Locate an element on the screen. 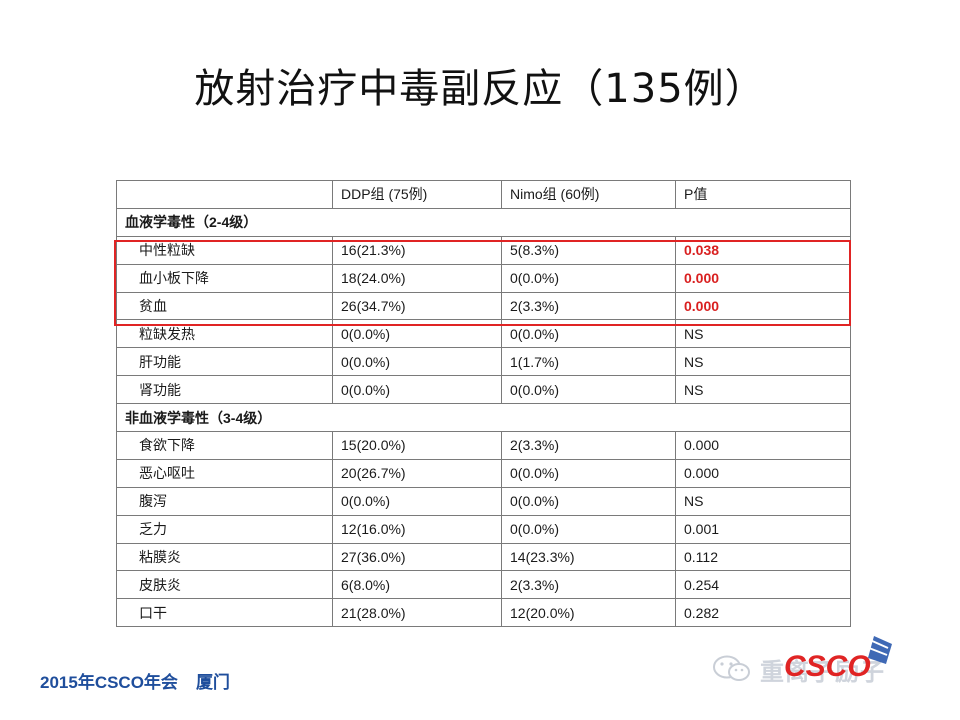 This screenshot has height=720, width=960. watermark: 重离子励子 is located at coordinates (798, 669).